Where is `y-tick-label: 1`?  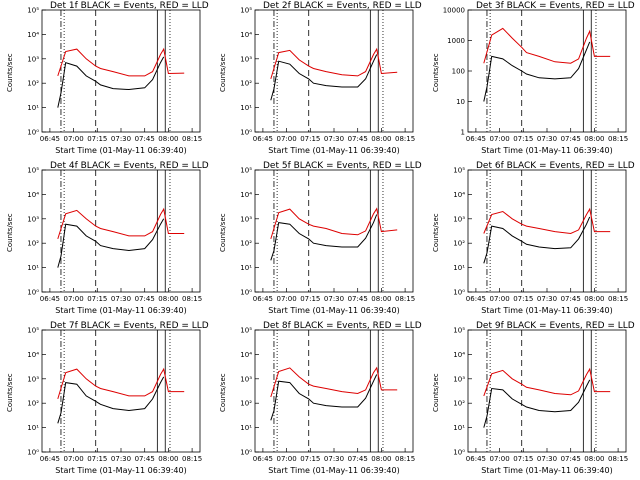 y-tick-label: 1 is located at coordinates (463, 133).